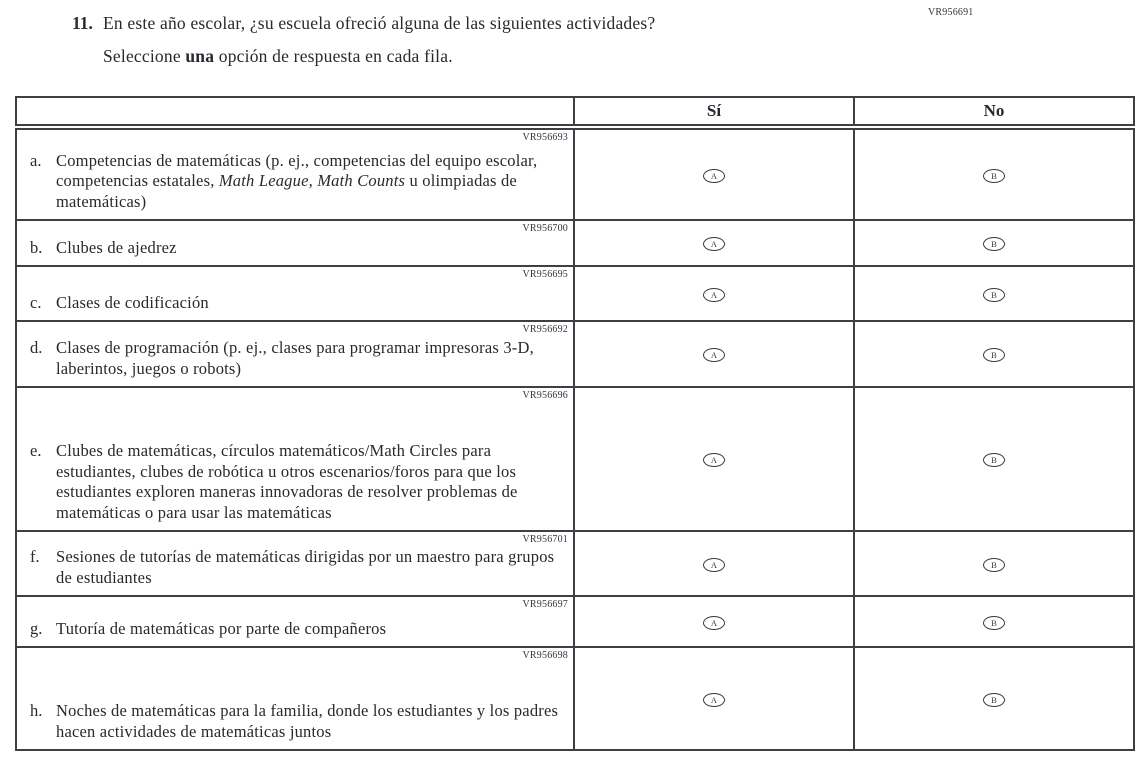 This screenshot has width=1146, height=757. What do you see at coordinates (36, 710) in the screenshot?
I see `row-letter: h.` at bounding box center [36, 710].